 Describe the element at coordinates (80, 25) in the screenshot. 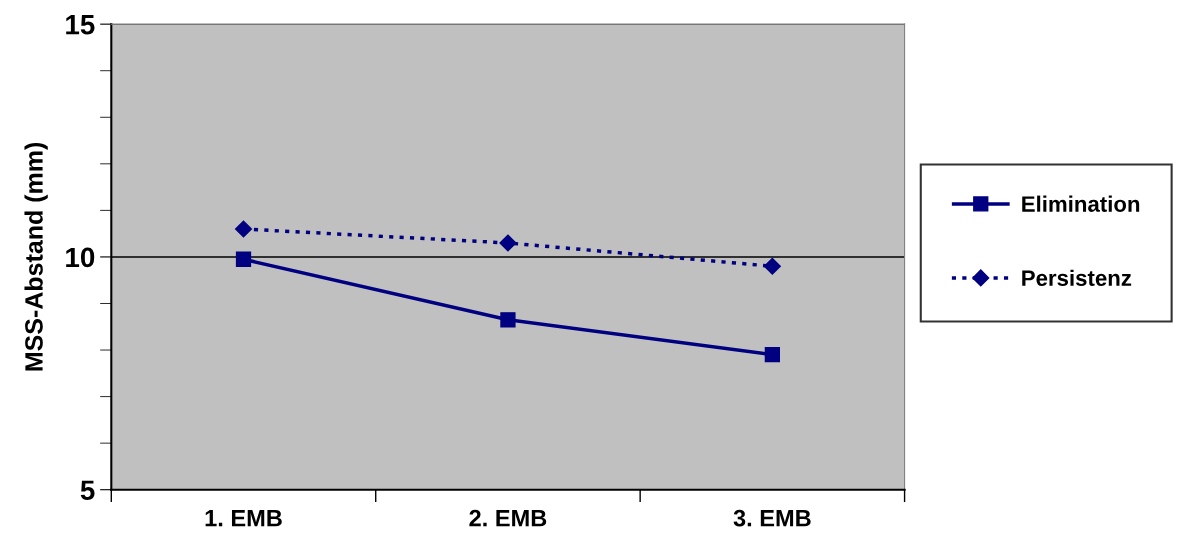

I see `y-tick-label: 15` at that location.